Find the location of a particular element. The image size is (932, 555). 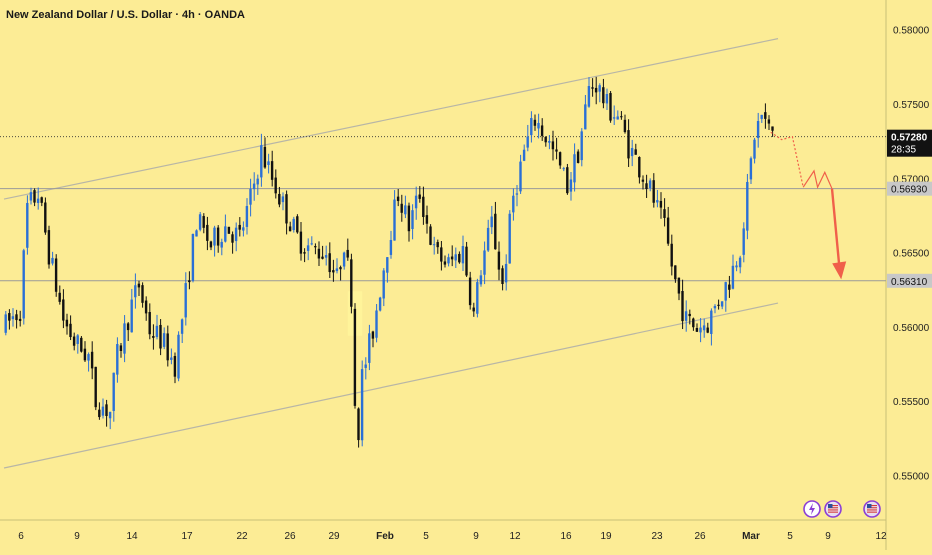

time-axis: 6 9 14 17 22 26 29 Feb 5 9 12 16 19 23 26 Mar 5 9 12 is located at coordinates (452, 536).